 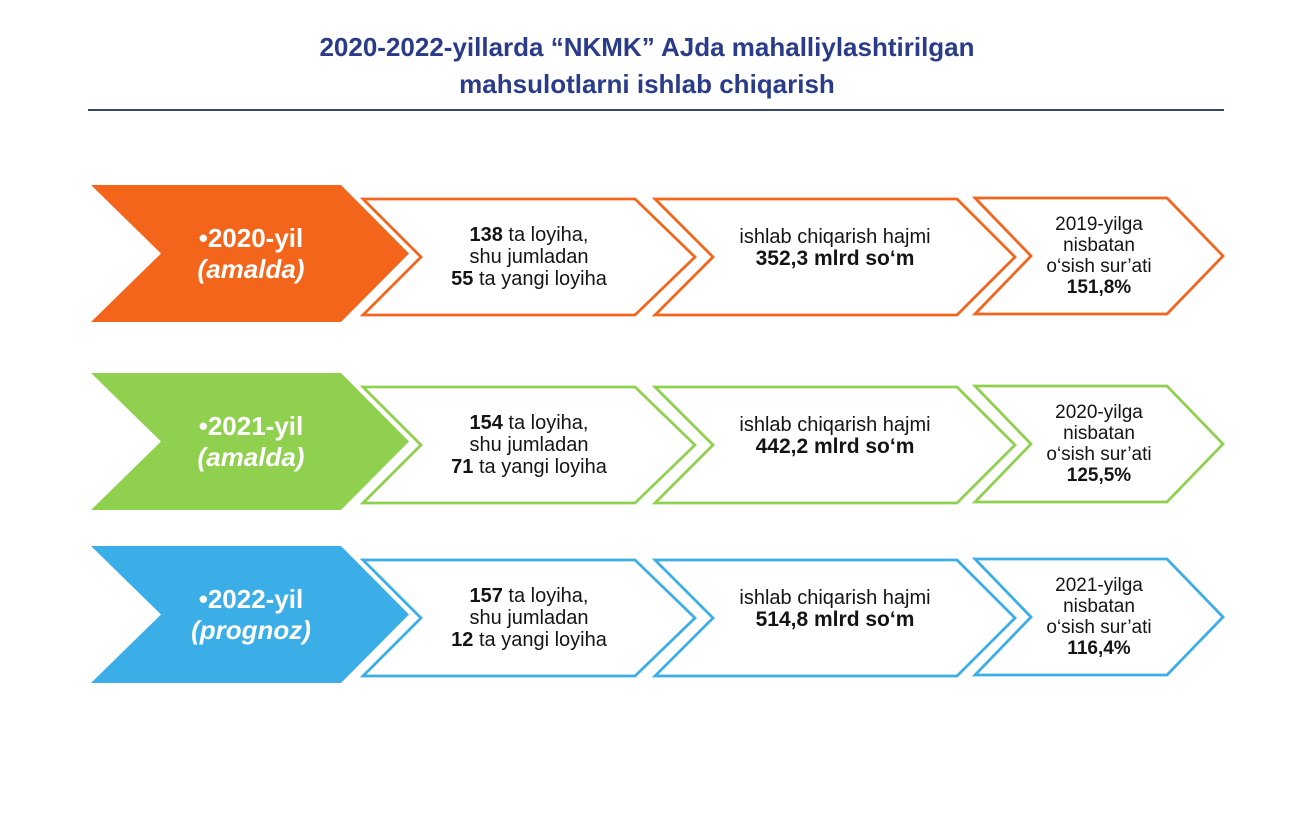 I want to click on year-label-block-2021: •2021-yil (amalda), so click(x=251, y=441).